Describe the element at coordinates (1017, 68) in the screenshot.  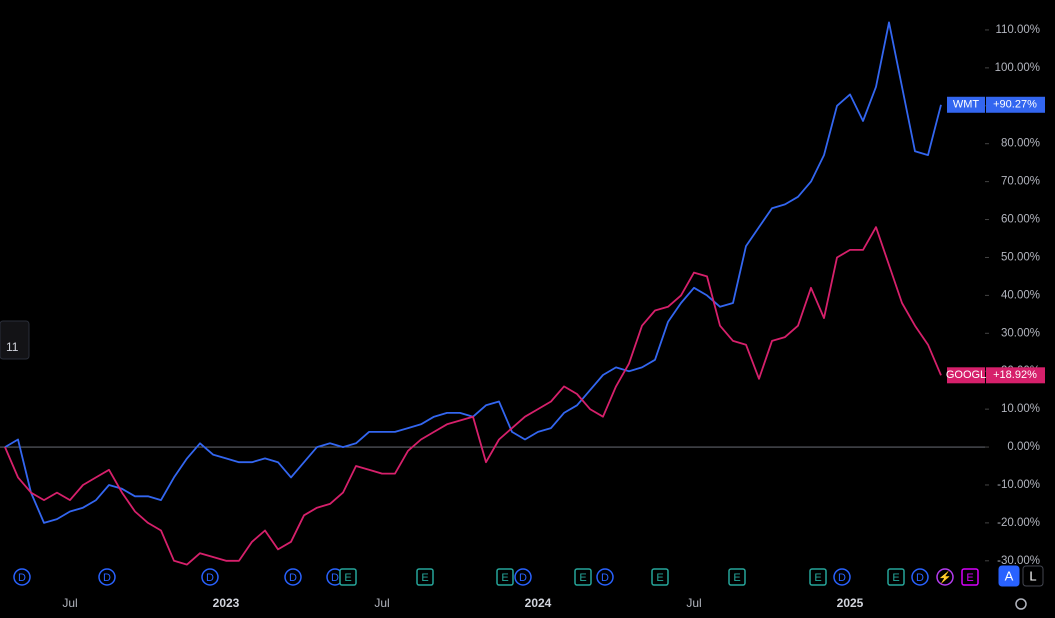
I see `y-tick-label: 100.00%` at that location.